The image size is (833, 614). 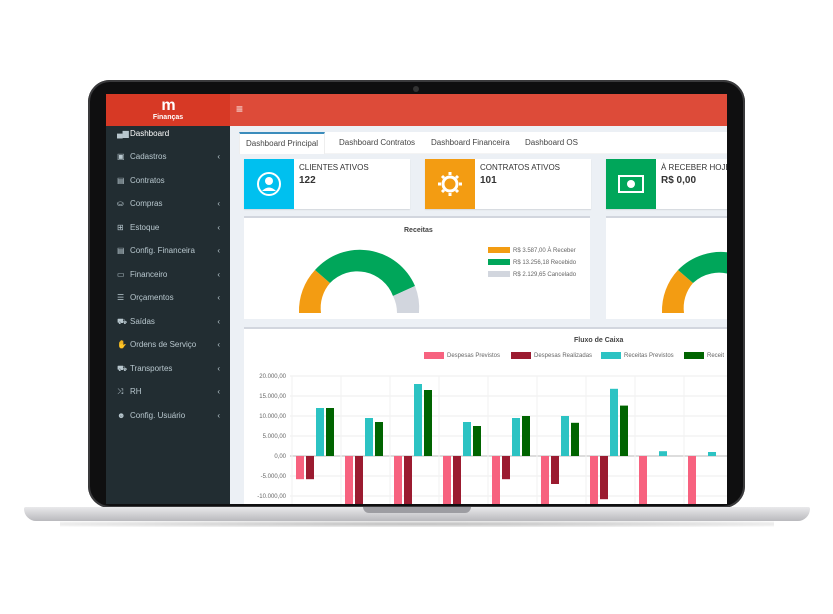 What do you see at coordinates (637, 356) in the screenshot?
I see `chart-legend-receitas-previstos: Receitas Previstos` at bounding box center [637, 356].